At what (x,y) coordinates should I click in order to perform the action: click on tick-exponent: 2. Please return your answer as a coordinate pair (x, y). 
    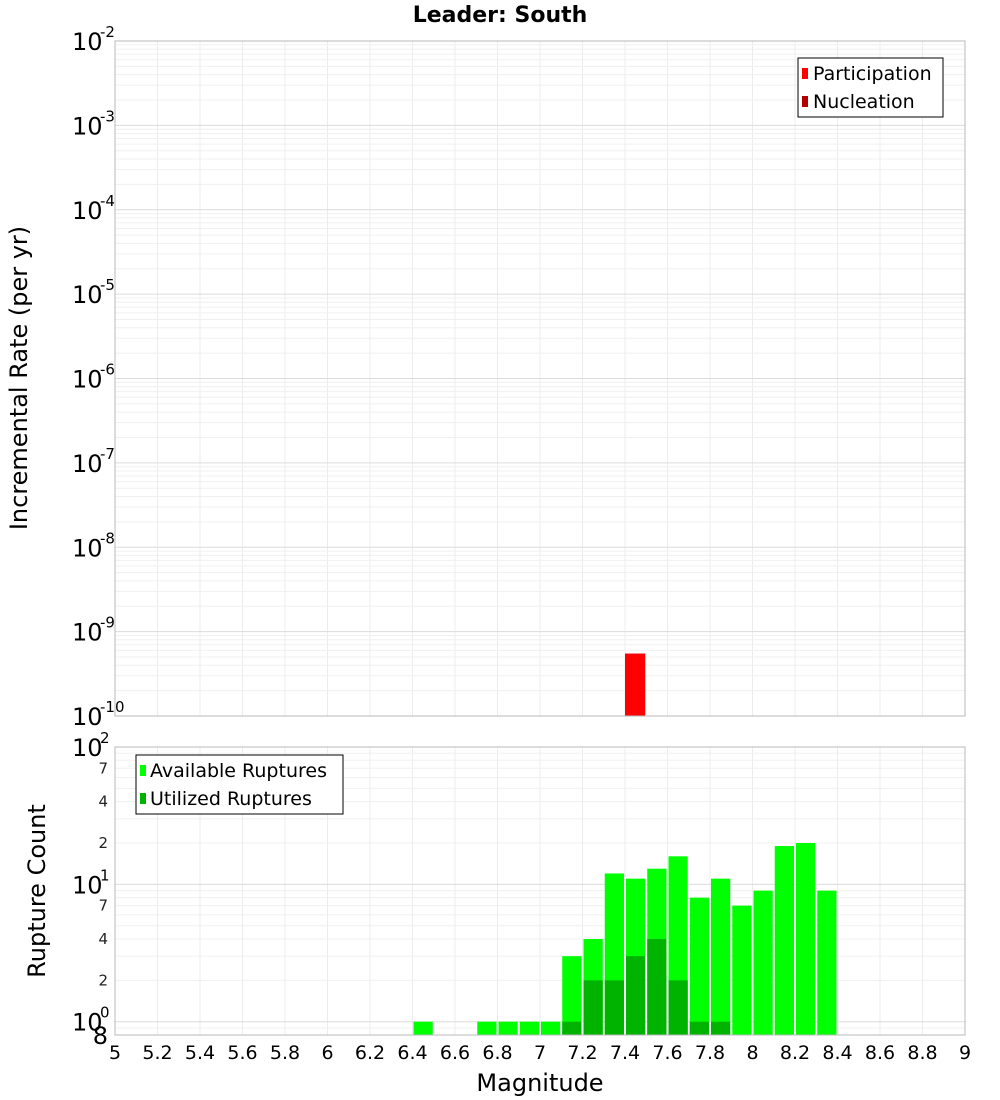
    Looking at the image, I should click on (105, 738).